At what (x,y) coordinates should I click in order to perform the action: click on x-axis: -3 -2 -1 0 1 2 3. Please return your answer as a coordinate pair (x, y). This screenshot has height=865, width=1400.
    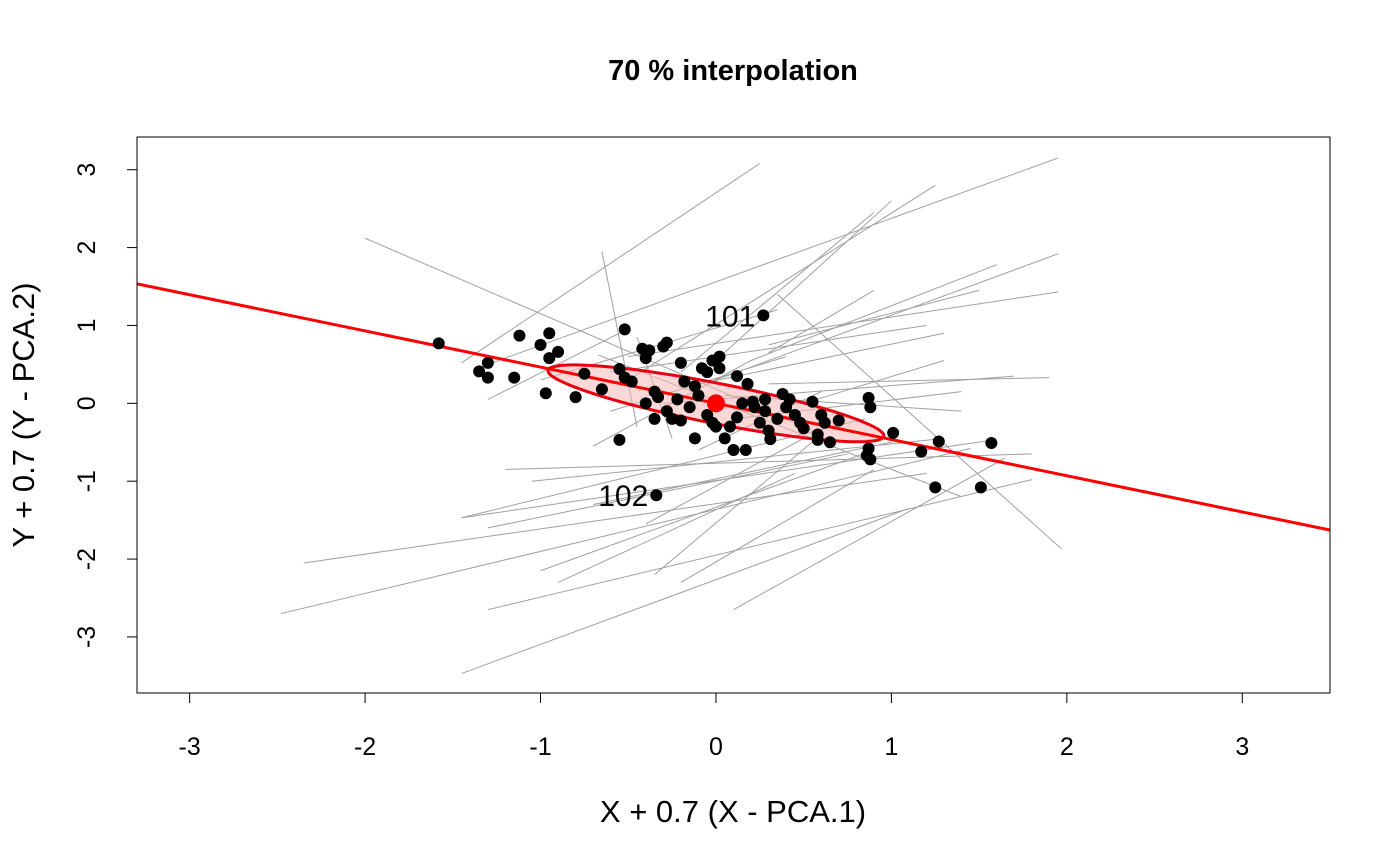
    Looking at the image, I should click on (714, 727).